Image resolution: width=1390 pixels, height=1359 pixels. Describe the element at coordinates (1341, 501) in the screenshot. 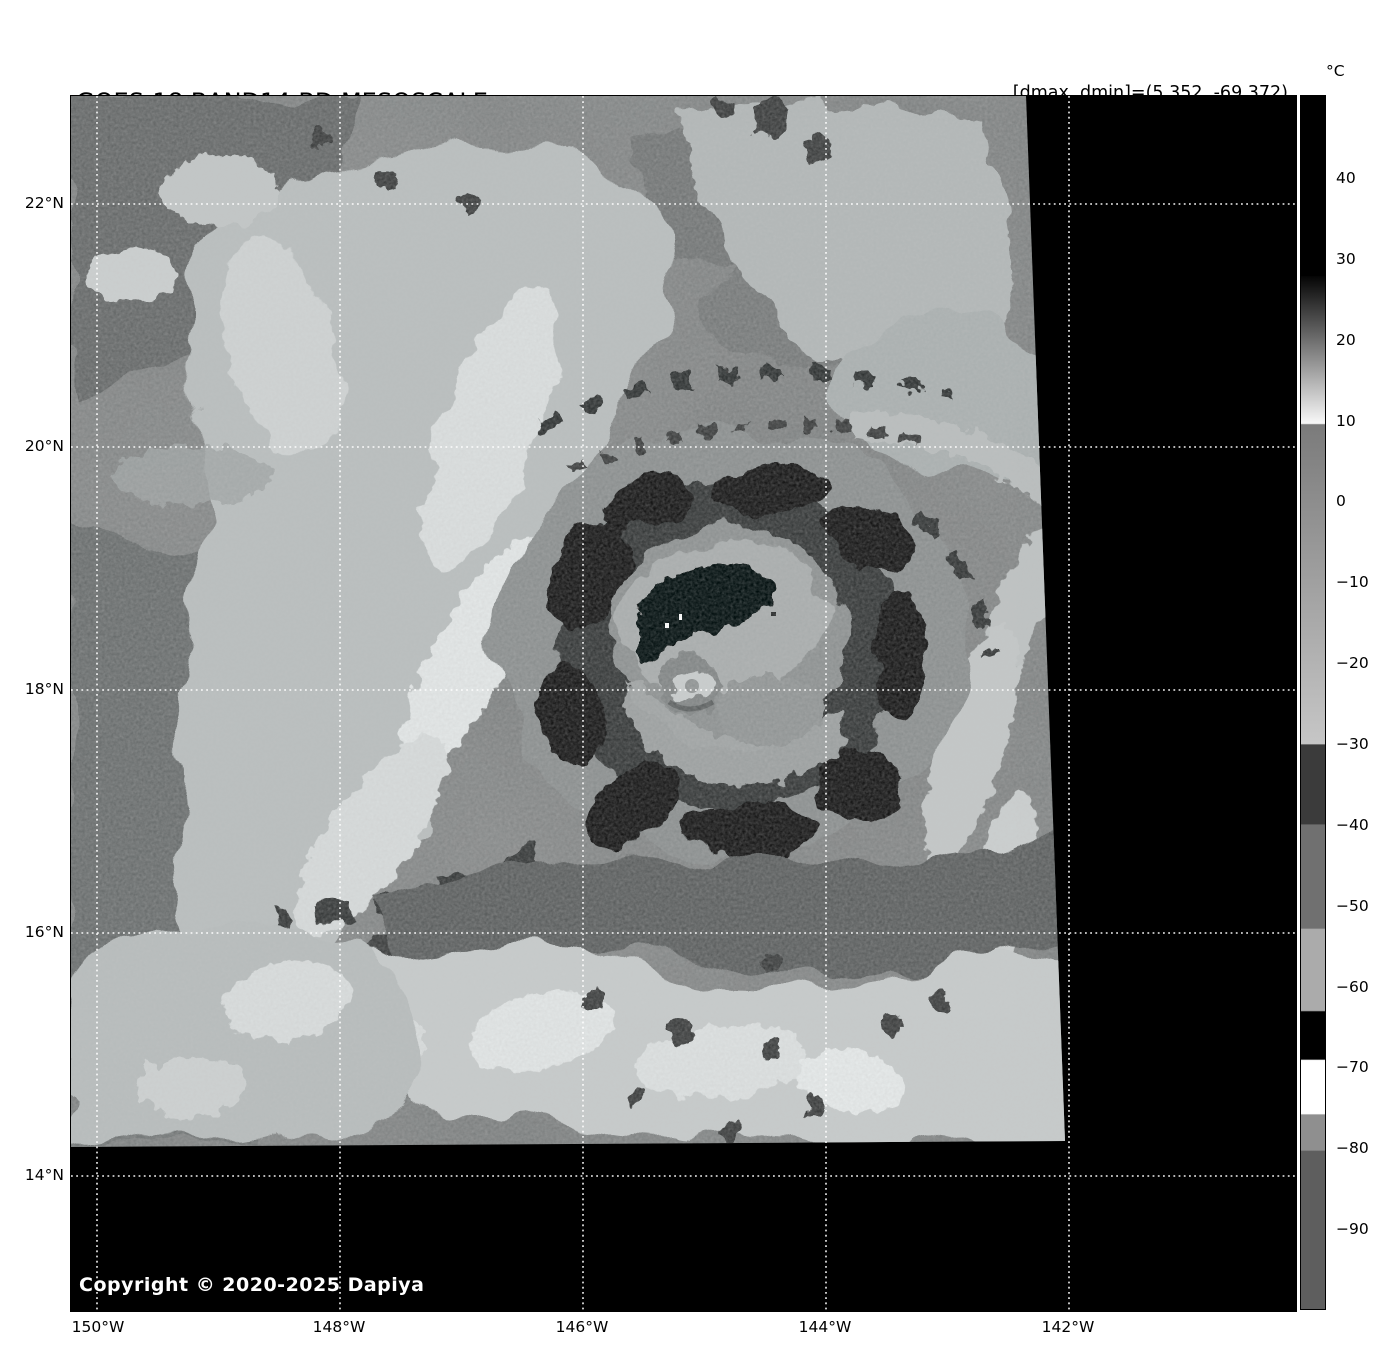

I see `colorbar-tick-label: 0` at that location.